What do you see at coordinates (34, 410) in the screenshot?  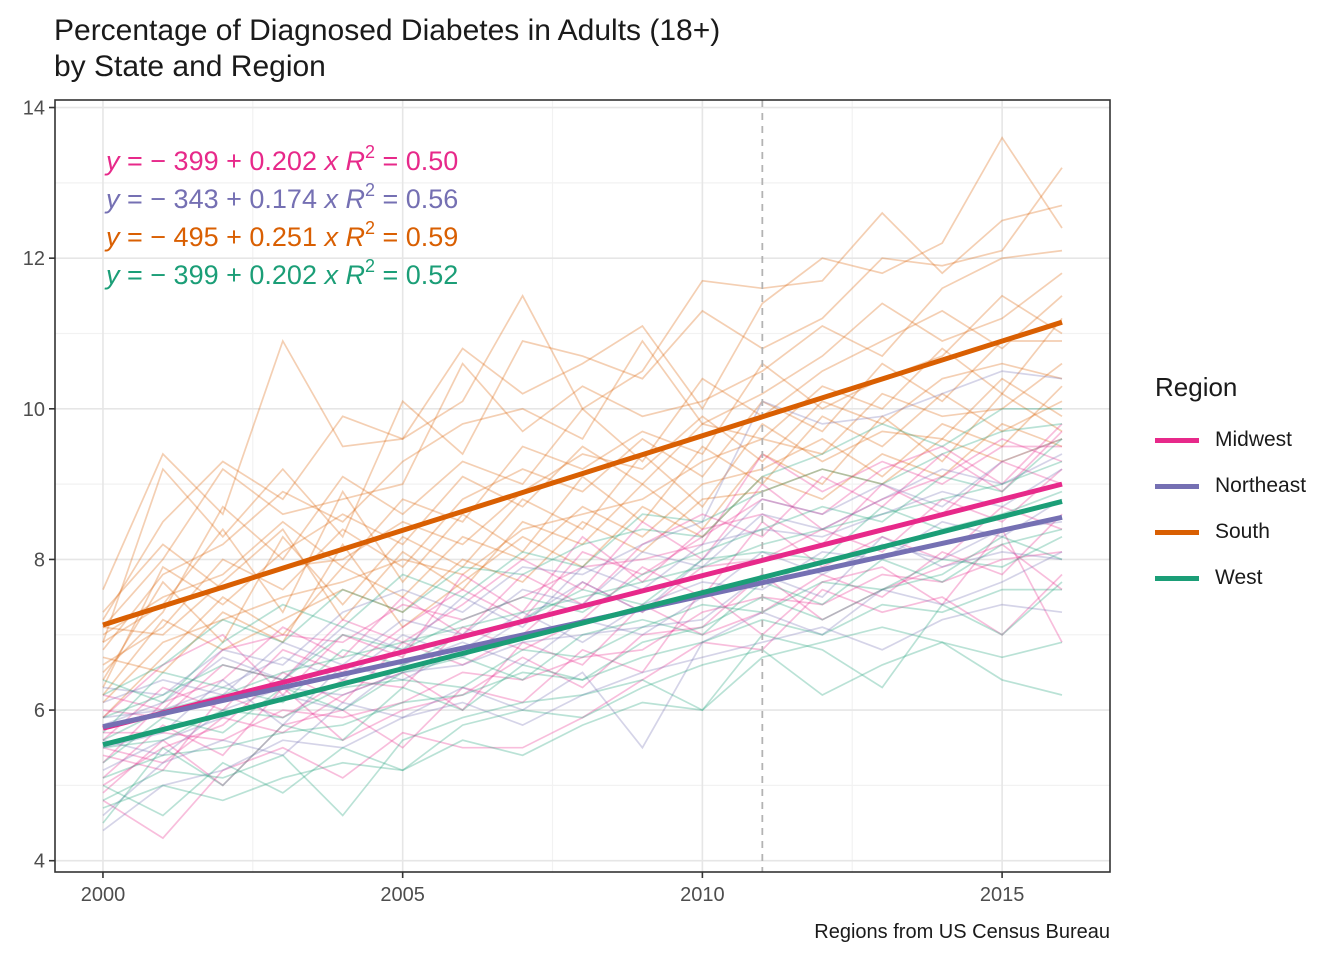 I see `y-tick-label: 10` at bounding box center [34, 410].